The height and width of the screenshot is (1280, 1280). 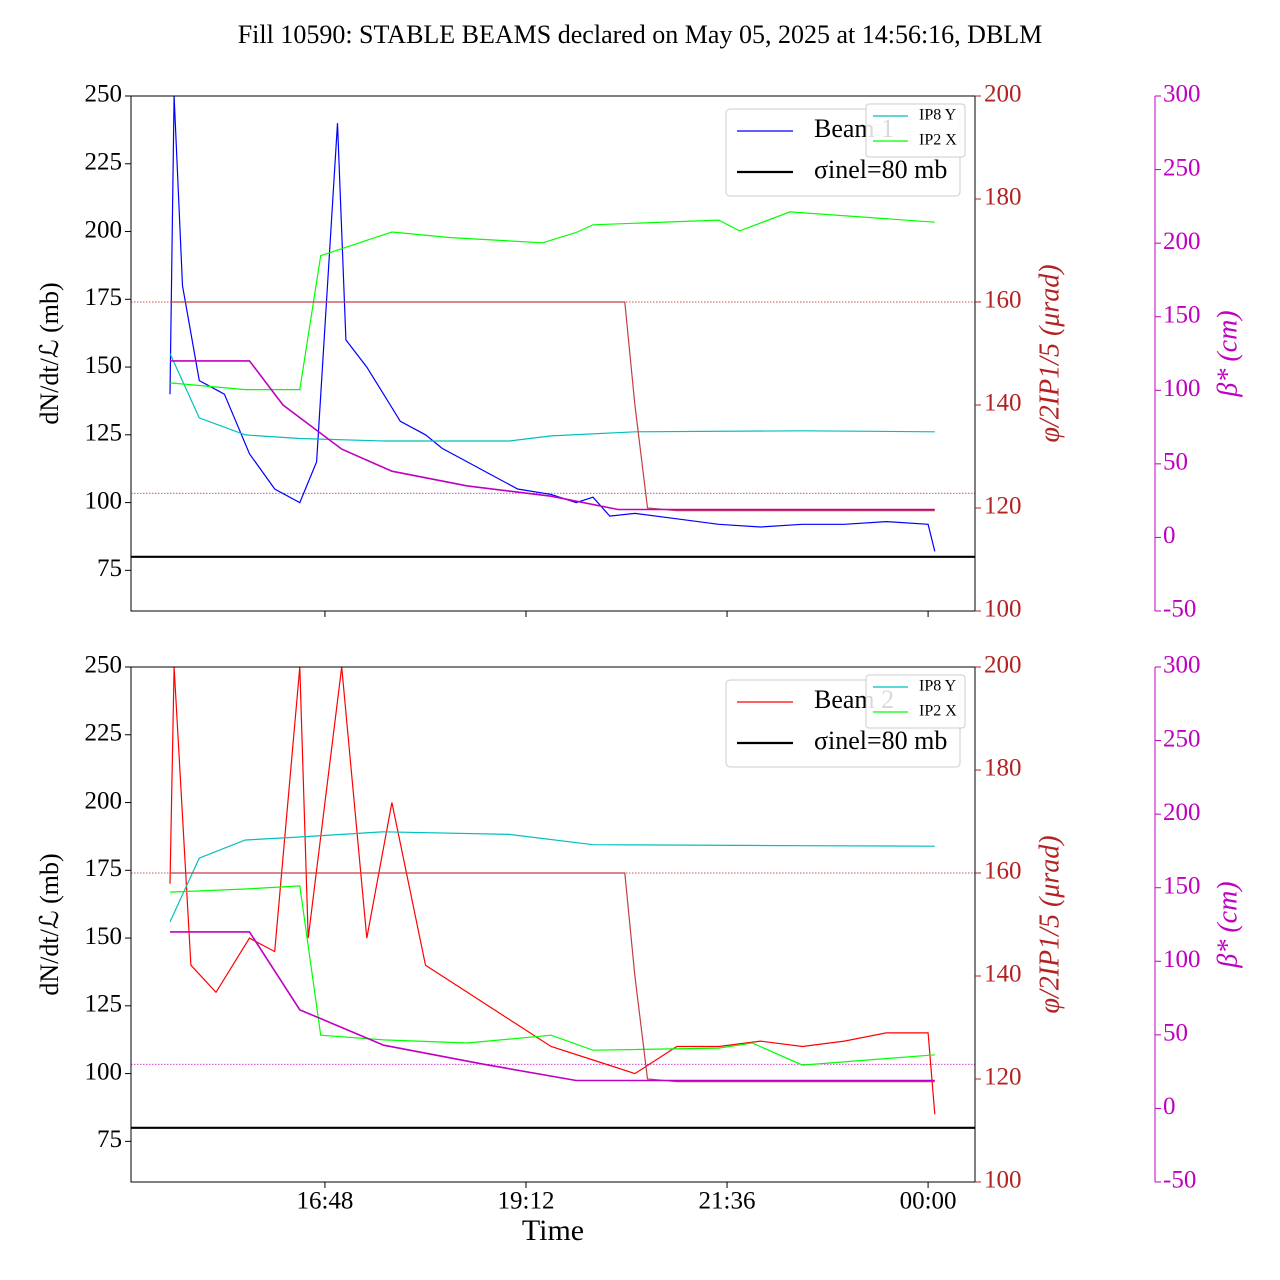 What do you see at coordinates (526, 1201) in the screenshot?
I see `x-tick-label: 19:12` at bounding box center [526, 1201].